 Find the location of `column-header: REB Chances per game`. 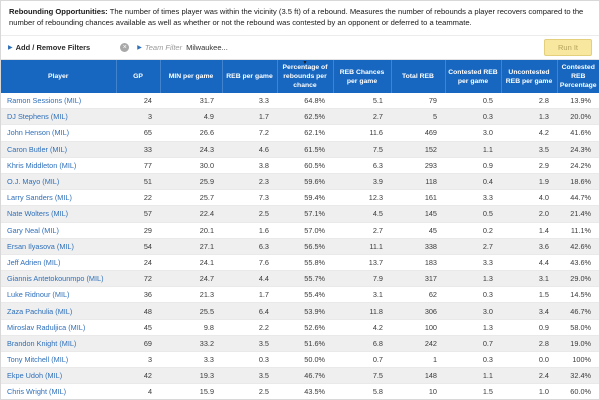

column-header: REB Chances per game is located at coordinates (362, 76).